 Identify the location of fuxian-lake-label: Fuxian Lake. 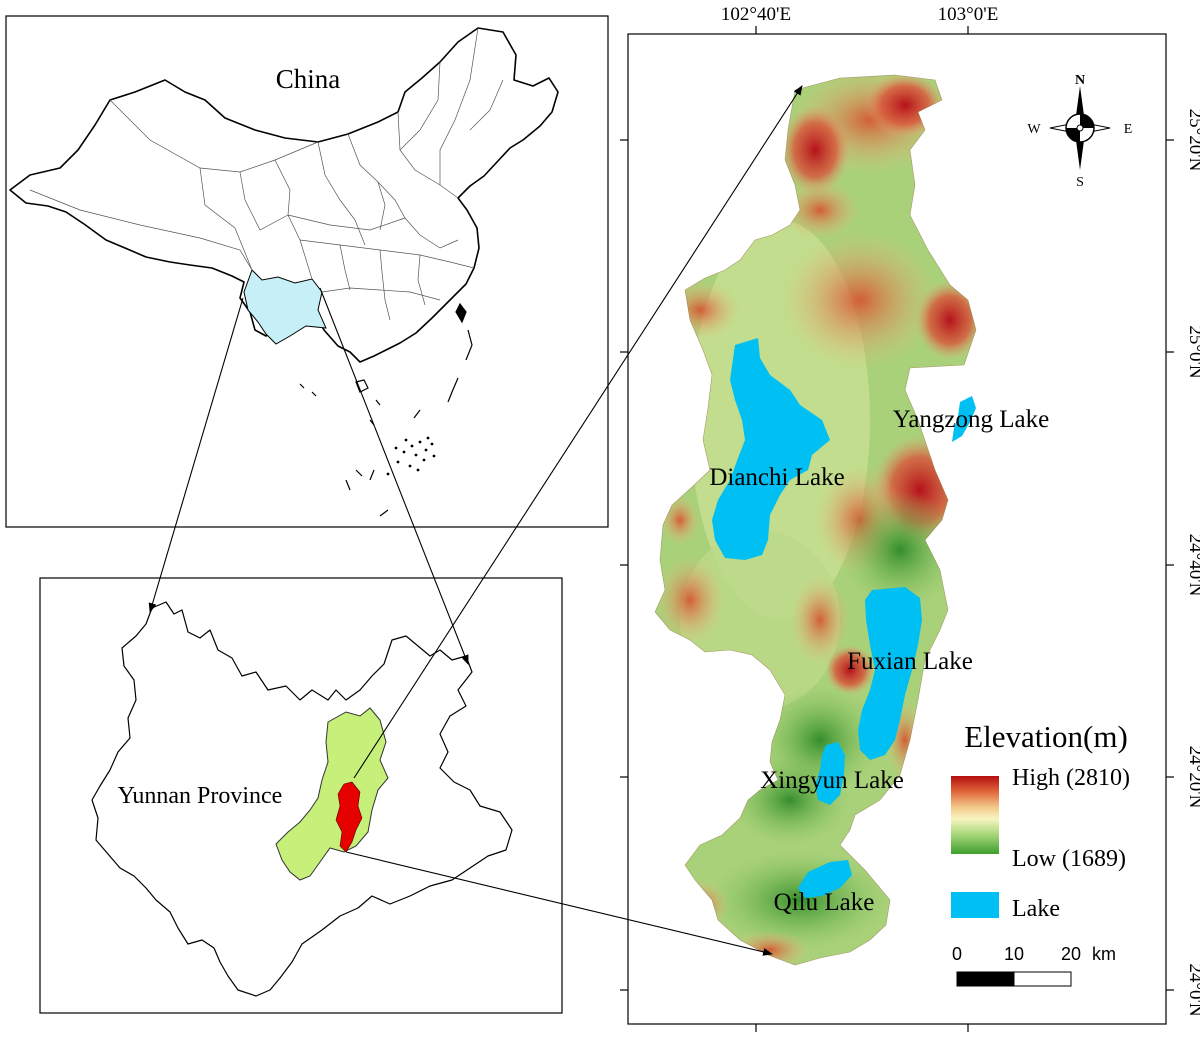
(910, 661).